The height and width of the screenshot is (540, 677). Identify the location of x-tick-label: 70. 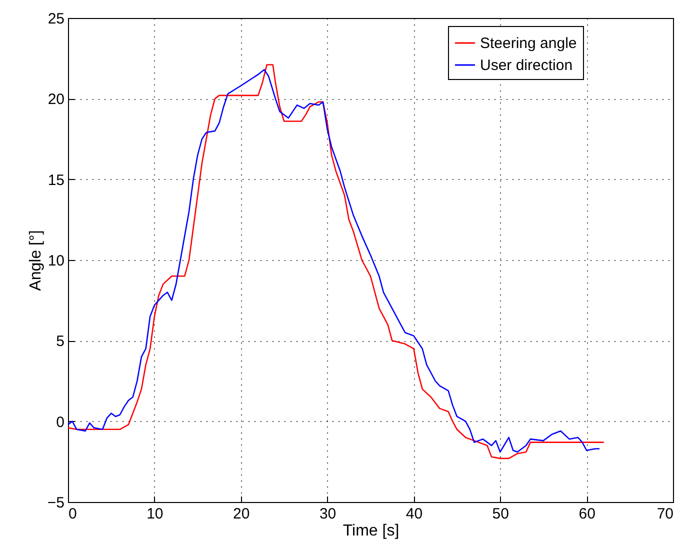
(665, 514).